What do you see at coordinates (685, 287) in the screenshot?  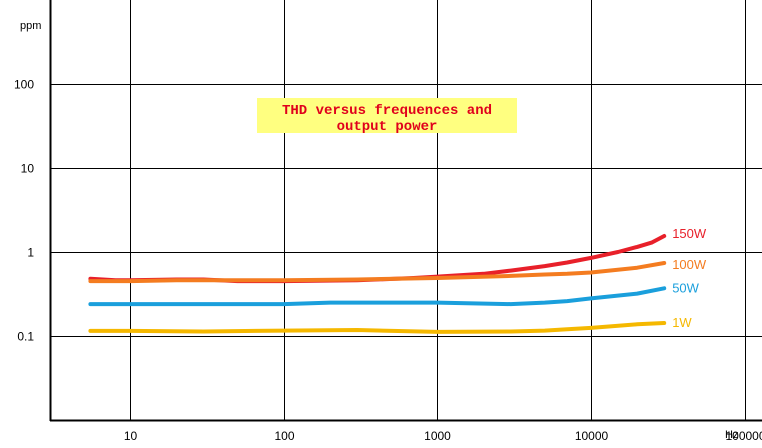 I see `series-label-50W: 50W` at bounding box center [685, 287].